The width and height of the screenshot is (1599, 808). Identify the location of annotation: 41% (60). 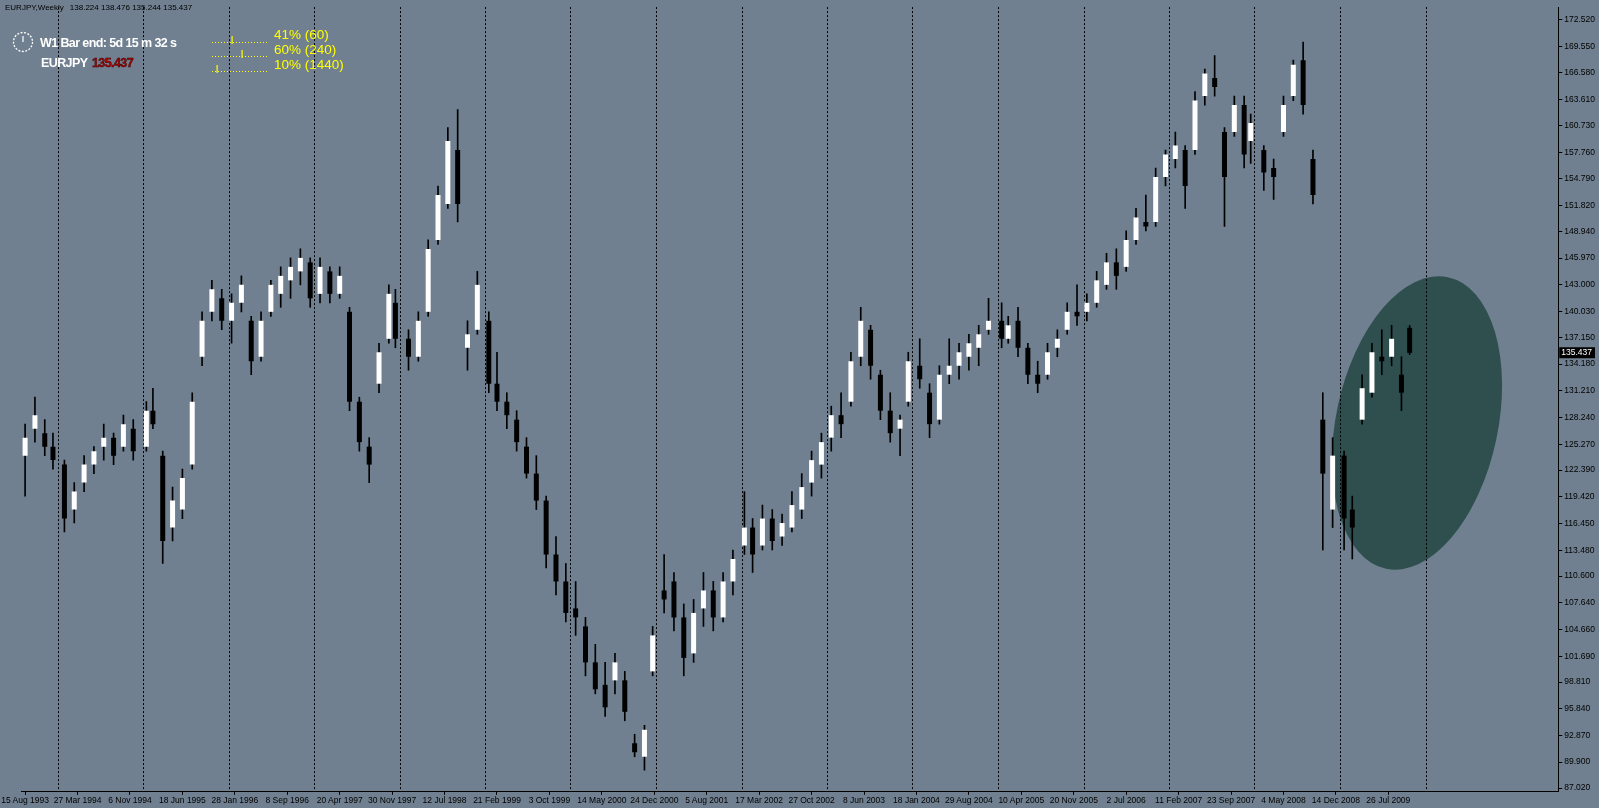
(301, 35).